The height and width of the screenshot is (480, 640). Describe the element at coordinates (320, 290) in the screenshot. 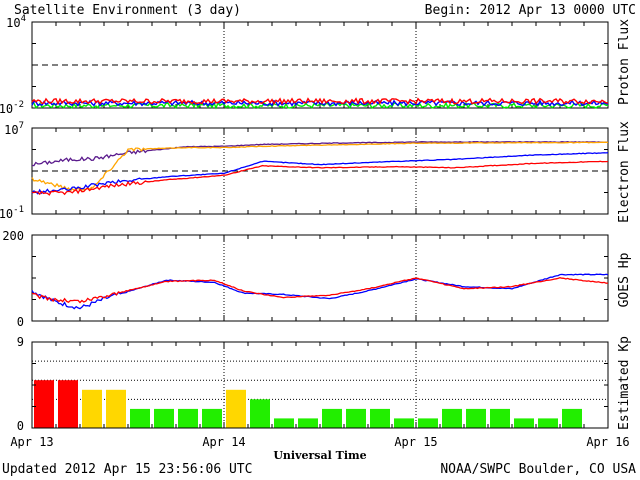

I see `hp-series-red` at that location.